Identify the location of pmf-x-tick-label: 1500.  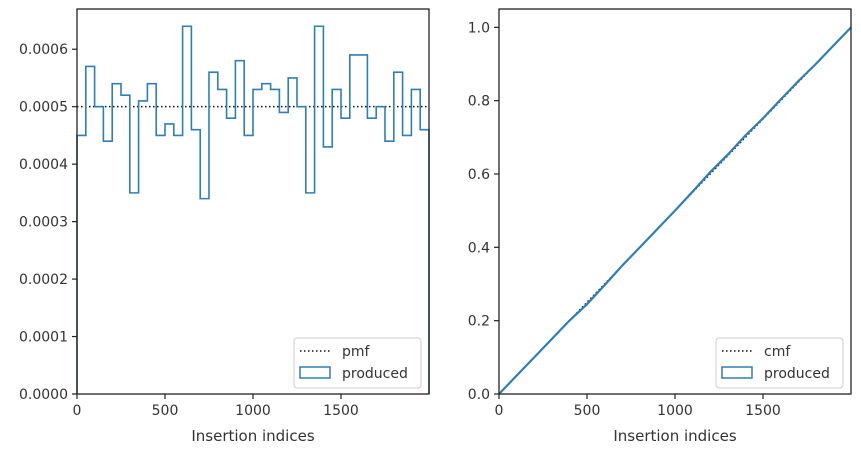
(341, 411).